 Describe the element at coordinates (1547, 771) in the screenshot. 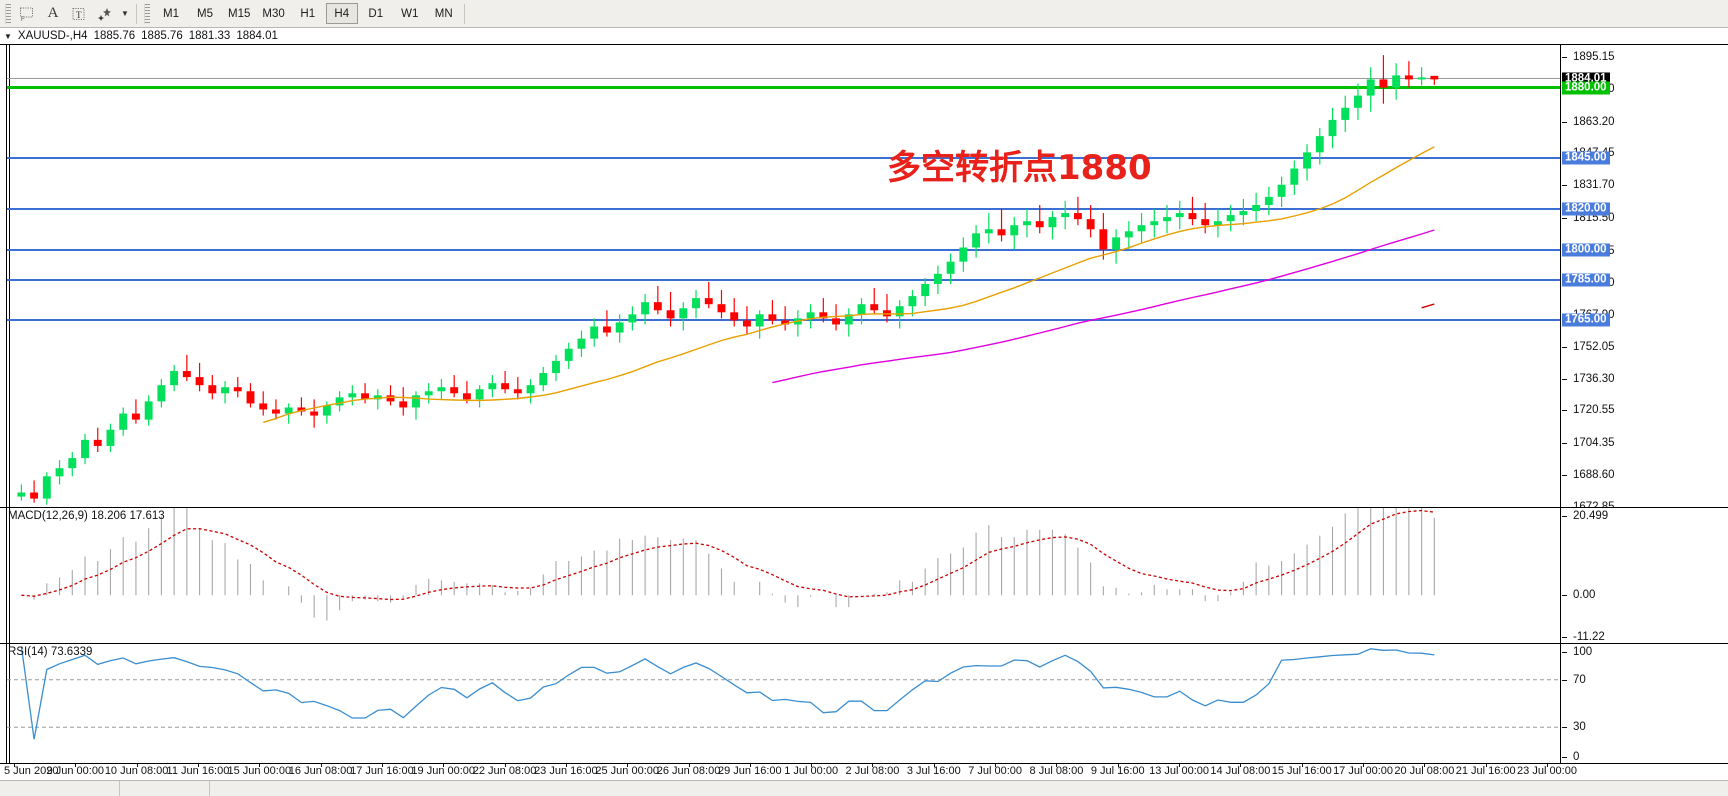

I see `time-label: 23 Jul 00:00` at that location.